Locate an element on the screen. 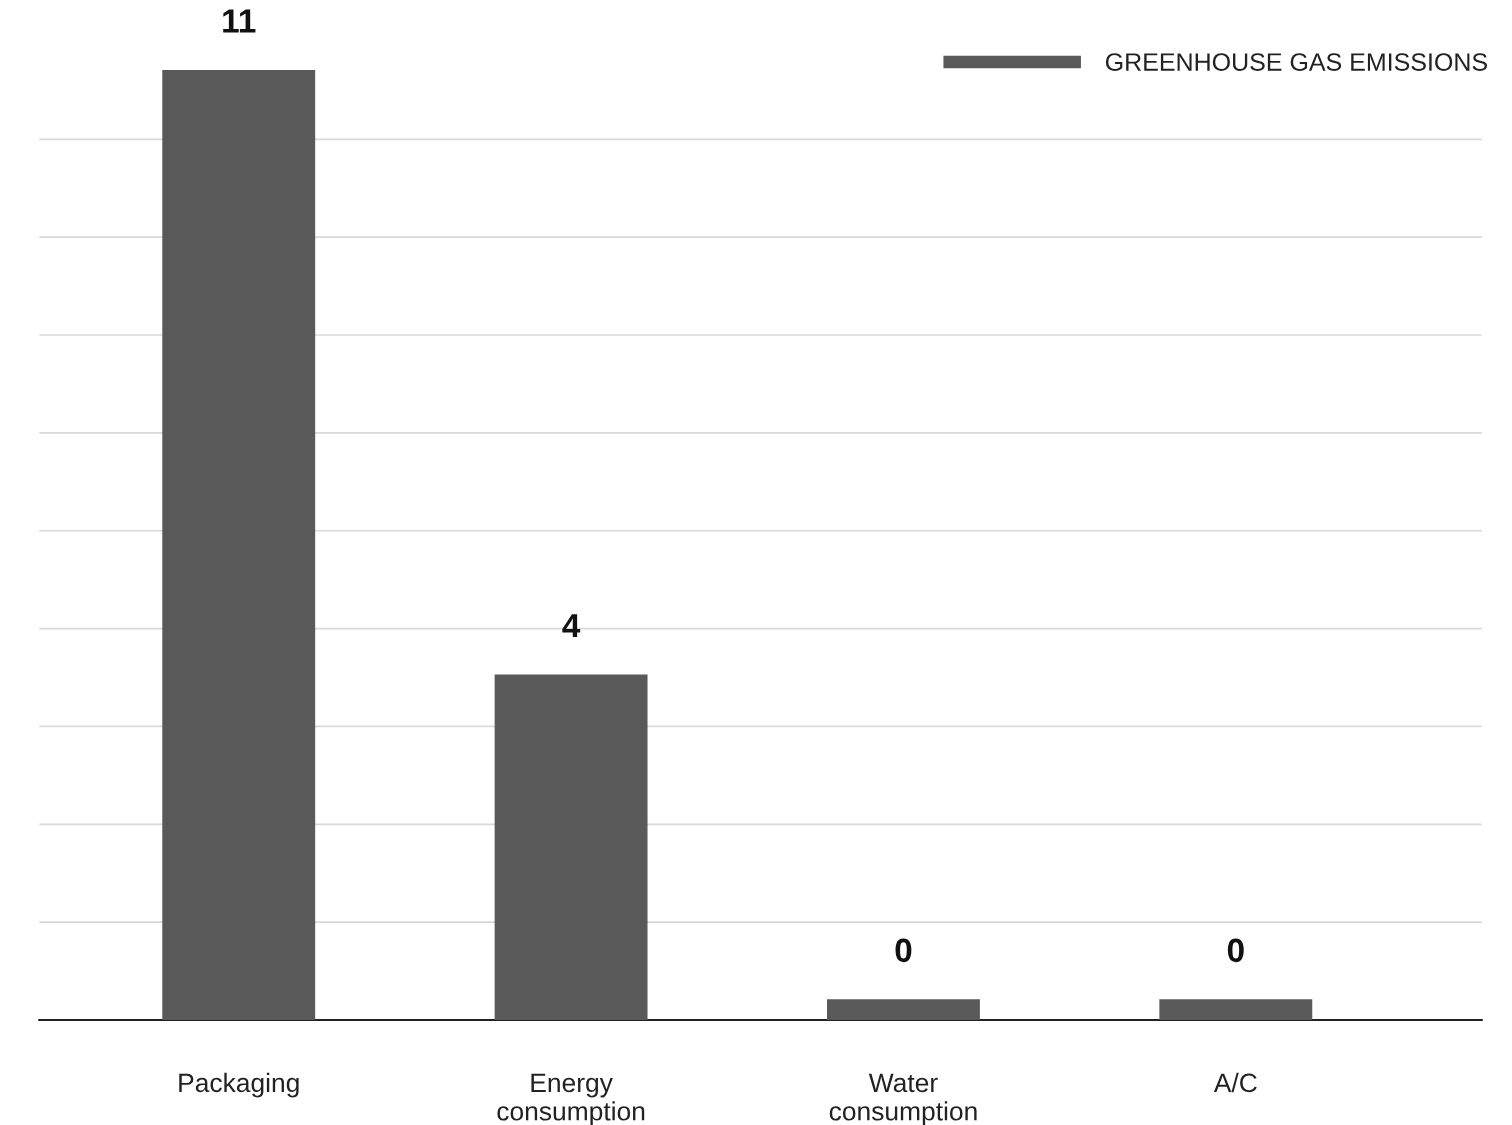 The height and width of the screenshot is (1125, 1512). x-tick-label: Packaging is located at coordinates (239, 1085).